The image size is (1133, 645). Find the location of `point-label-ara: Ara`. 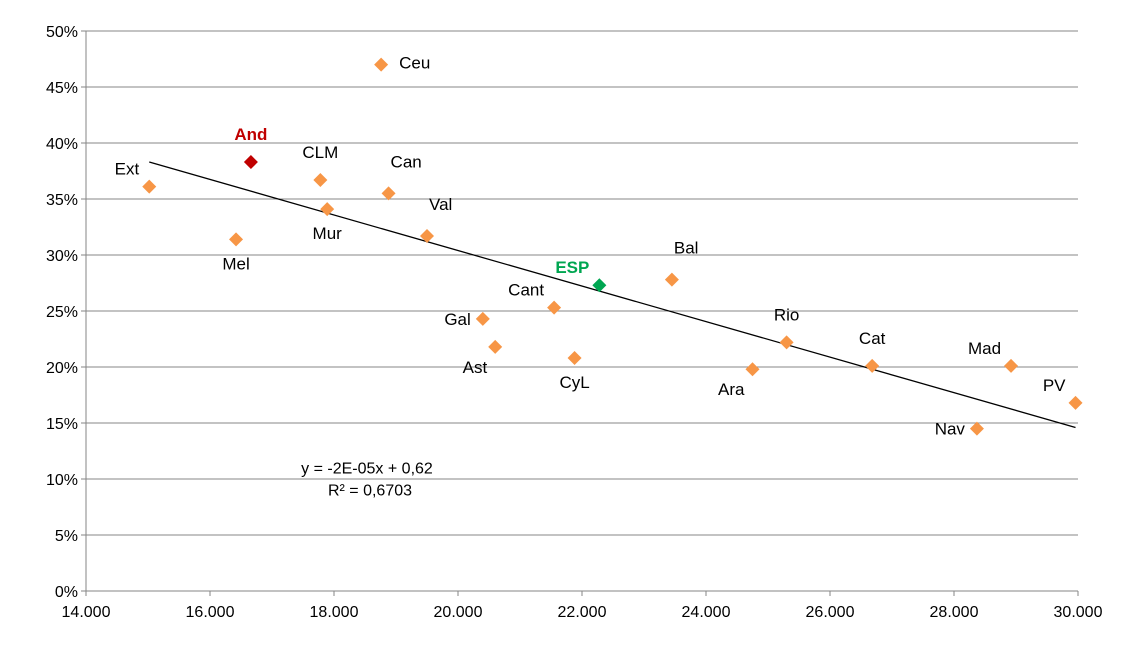

point-label-ara: Ara is located at coordinates (731, 389).